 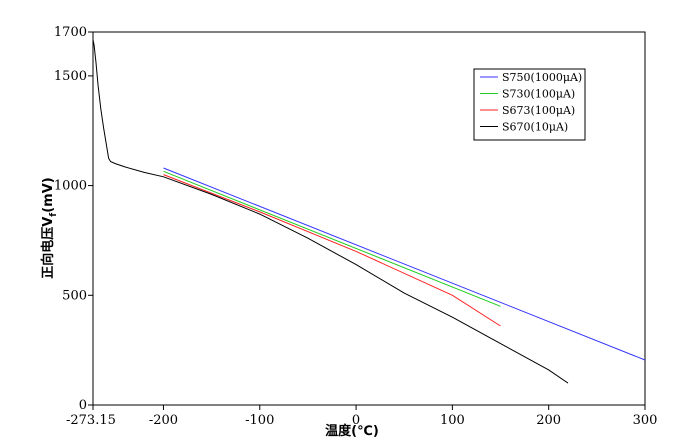 What do you see at coordinates (535, 127) in the screenshot?
I see `legend-label: S670(10μA)` at bounding box center [535, 127].